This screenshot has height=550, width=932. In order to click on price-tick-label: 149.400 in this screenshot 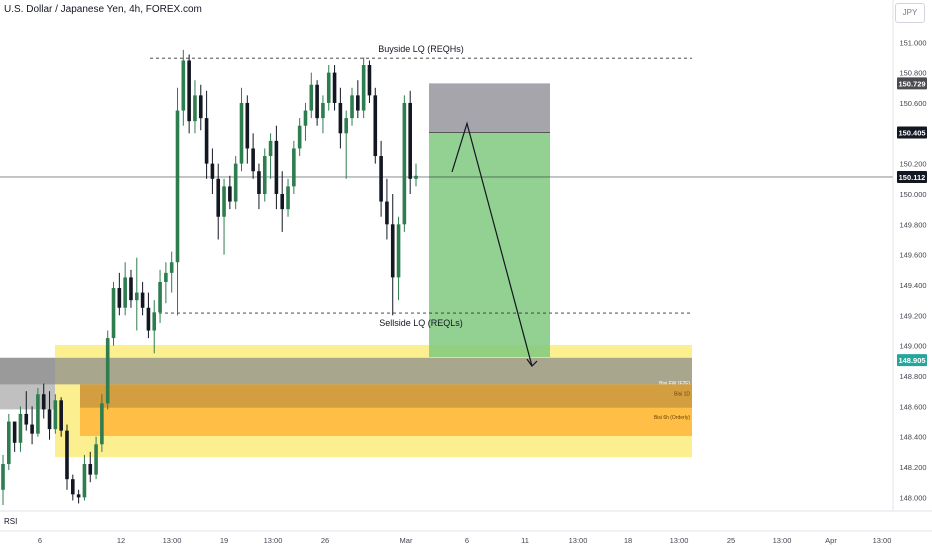, I will do `click(912, 285)`.